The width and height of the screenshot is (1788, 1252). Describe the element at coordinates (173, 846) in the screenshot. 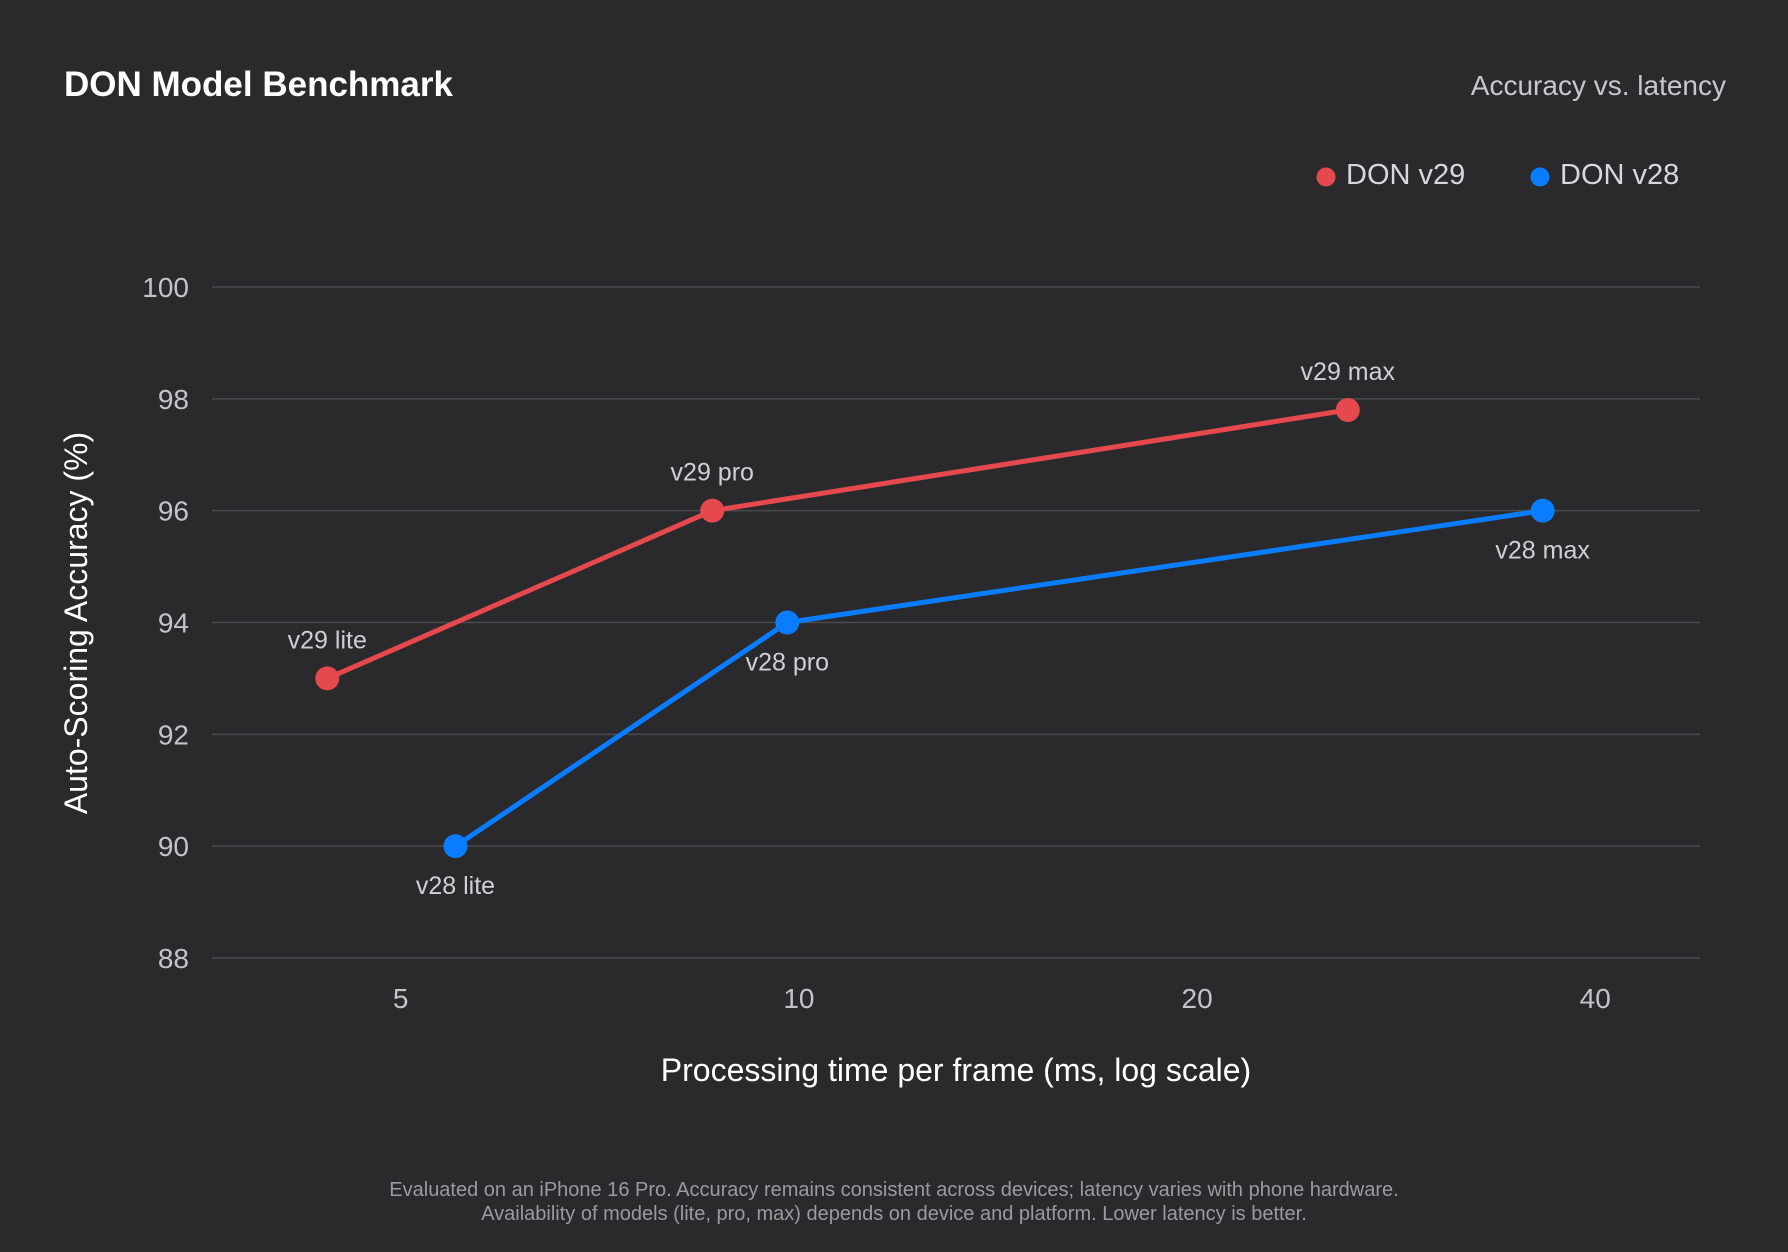

I see `y-tick-label: 90` at that location.